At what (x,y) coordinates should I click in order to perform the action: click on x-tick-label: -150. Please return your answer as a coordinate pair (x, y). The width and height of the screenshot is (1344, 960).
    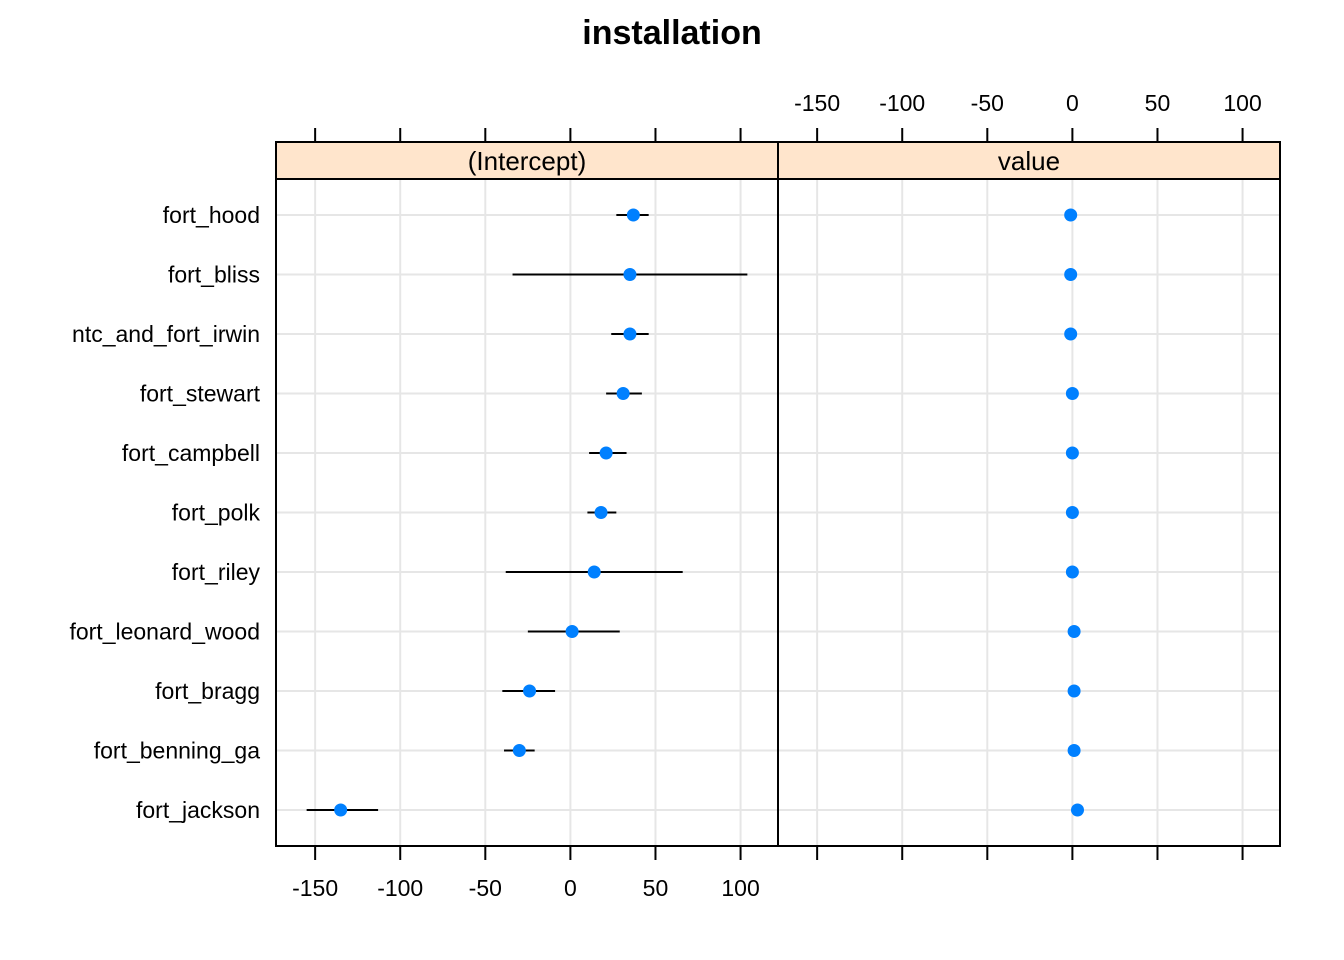
    Looking at the image, I should click on (315, 888).